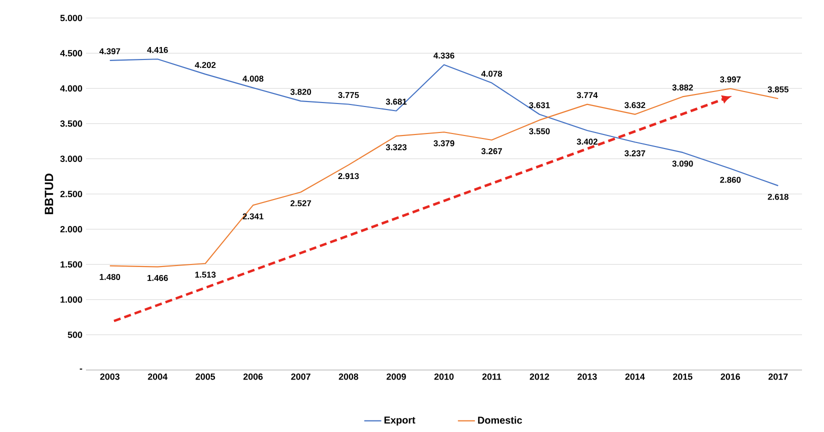 The image size is (824, 432). I want to click on x-tick-label: 2007, so click(300, 377).